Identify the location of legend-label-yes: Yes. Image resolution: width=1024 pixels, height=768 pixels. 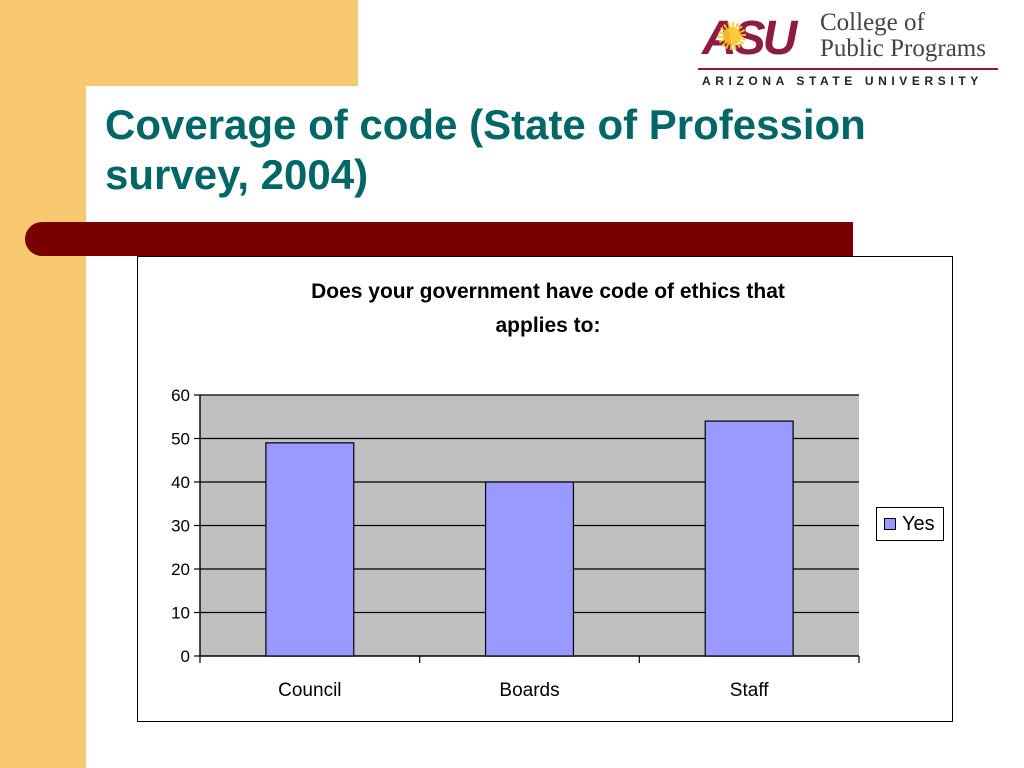
(918, 523).